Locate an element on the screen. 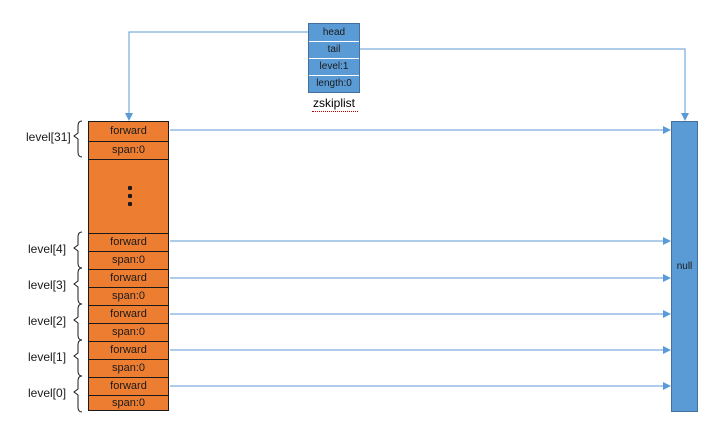  bracket-level0 is located at coordinates (78, 394).